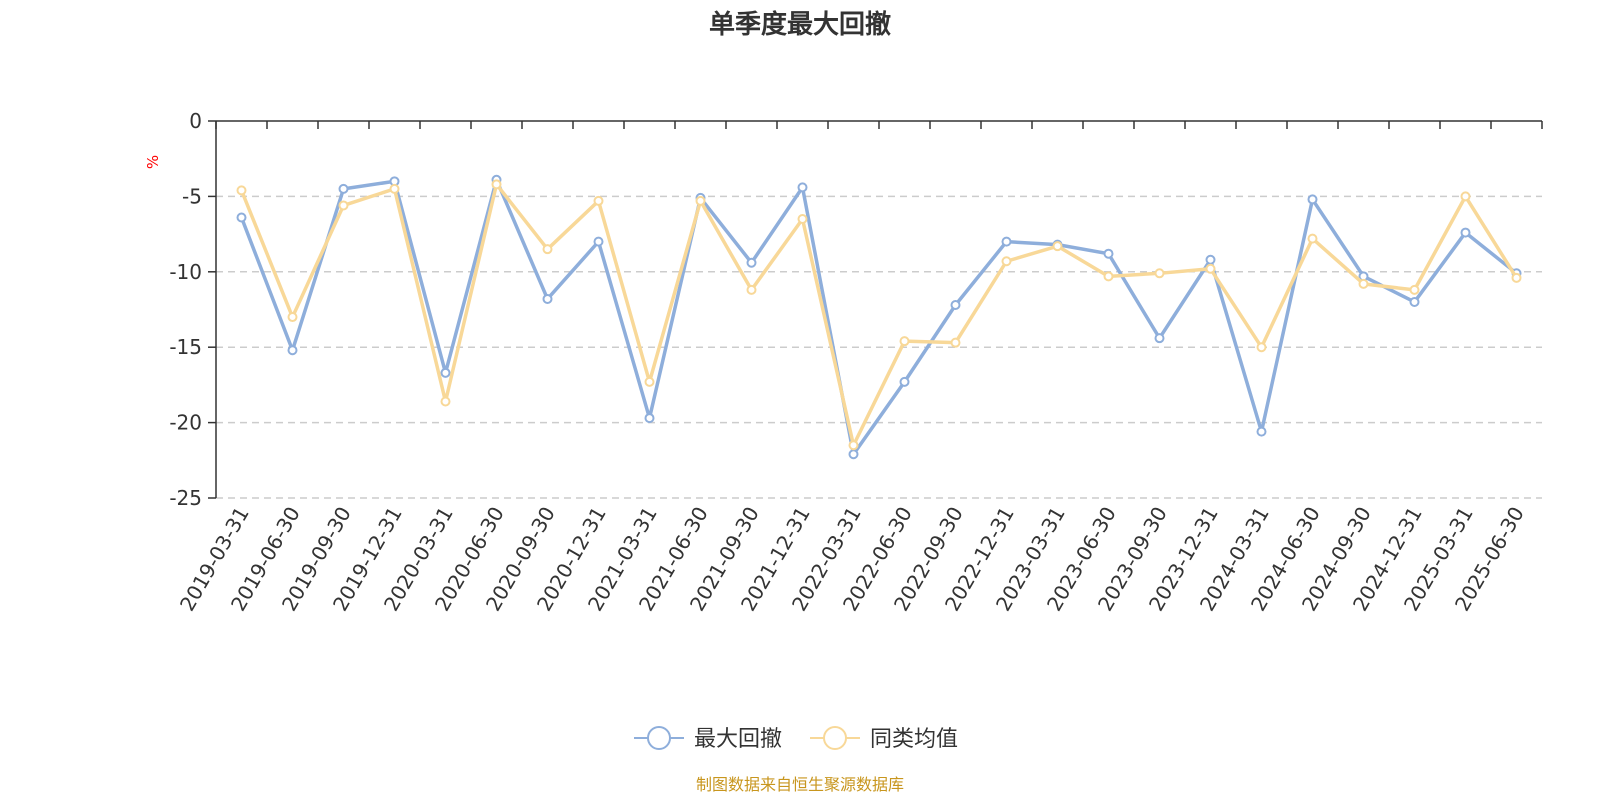 The width and height of the screenshot is (1600, 800). I want to click on y-tick-label: -5, so click(192, 196).